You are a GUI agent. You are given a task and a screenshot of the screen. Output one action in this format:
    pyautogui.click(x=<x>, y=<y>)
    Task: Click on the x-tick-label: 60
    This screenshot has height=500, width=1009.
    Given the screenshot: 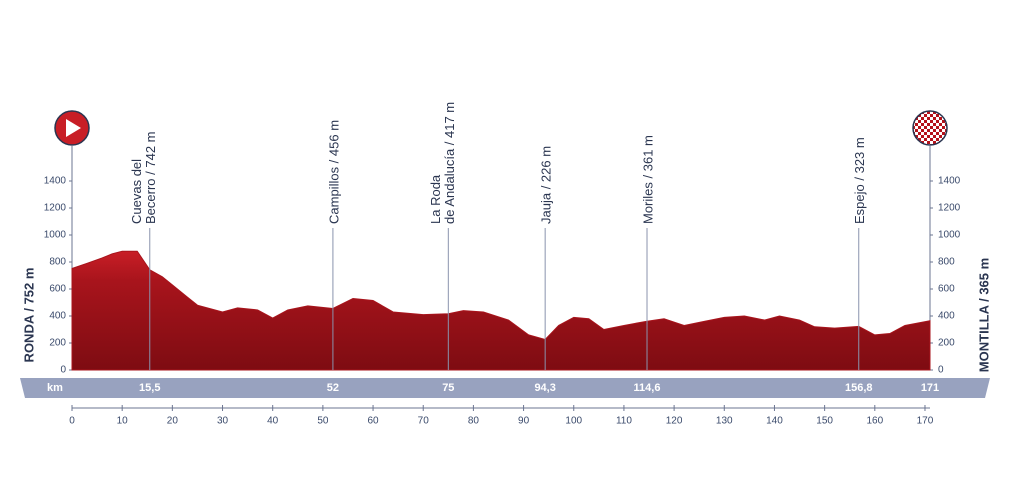 What is the action you would take?
    pyautogui.click(x=373, y=421)
    